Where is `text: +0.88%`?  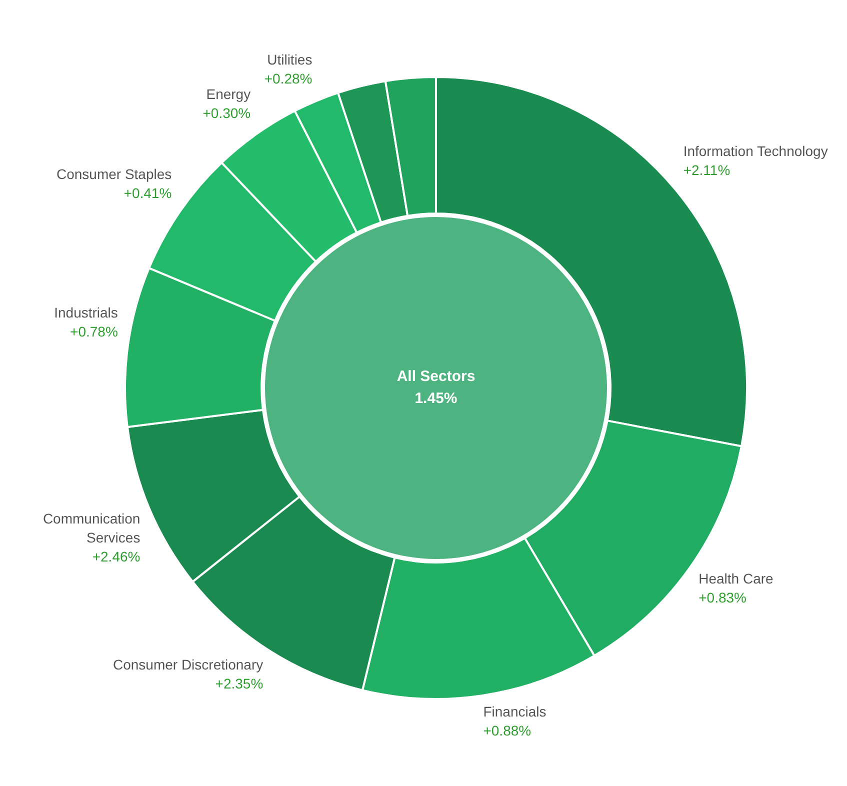
text: +0.88% is located at coordinates (507, 730).